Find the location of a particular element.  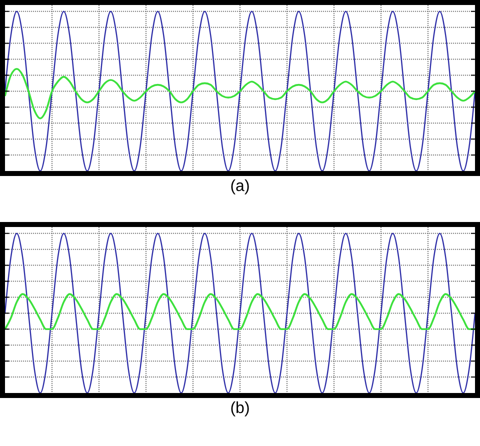

x-axis-title: (b) is located at coordinates (240, 409).